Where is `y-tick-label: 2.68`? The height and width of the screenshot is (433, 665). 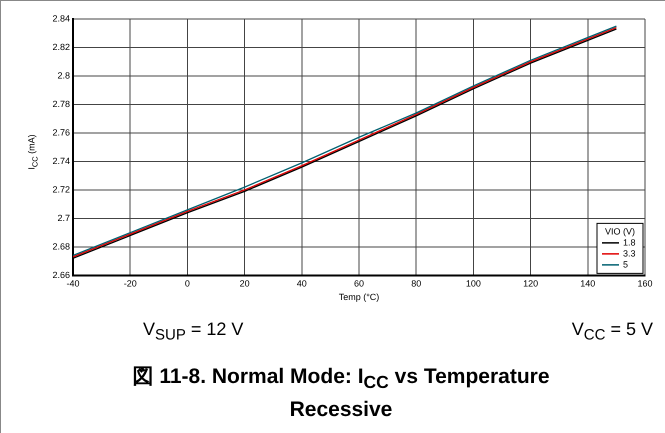 y-tick-label: 2.68 is located at coordinates (61, 246).